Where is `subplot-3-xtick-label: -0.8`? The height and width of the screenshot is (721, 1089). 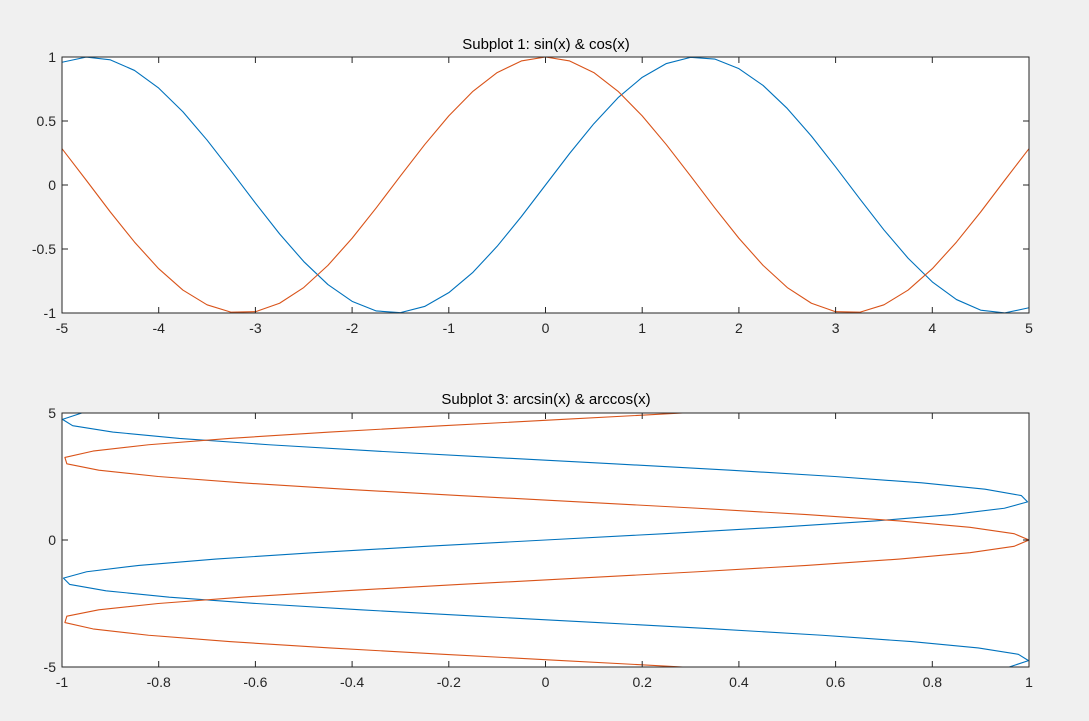
subplot-3-xtick-label: -0.8 is located at coordinates (159, 682).